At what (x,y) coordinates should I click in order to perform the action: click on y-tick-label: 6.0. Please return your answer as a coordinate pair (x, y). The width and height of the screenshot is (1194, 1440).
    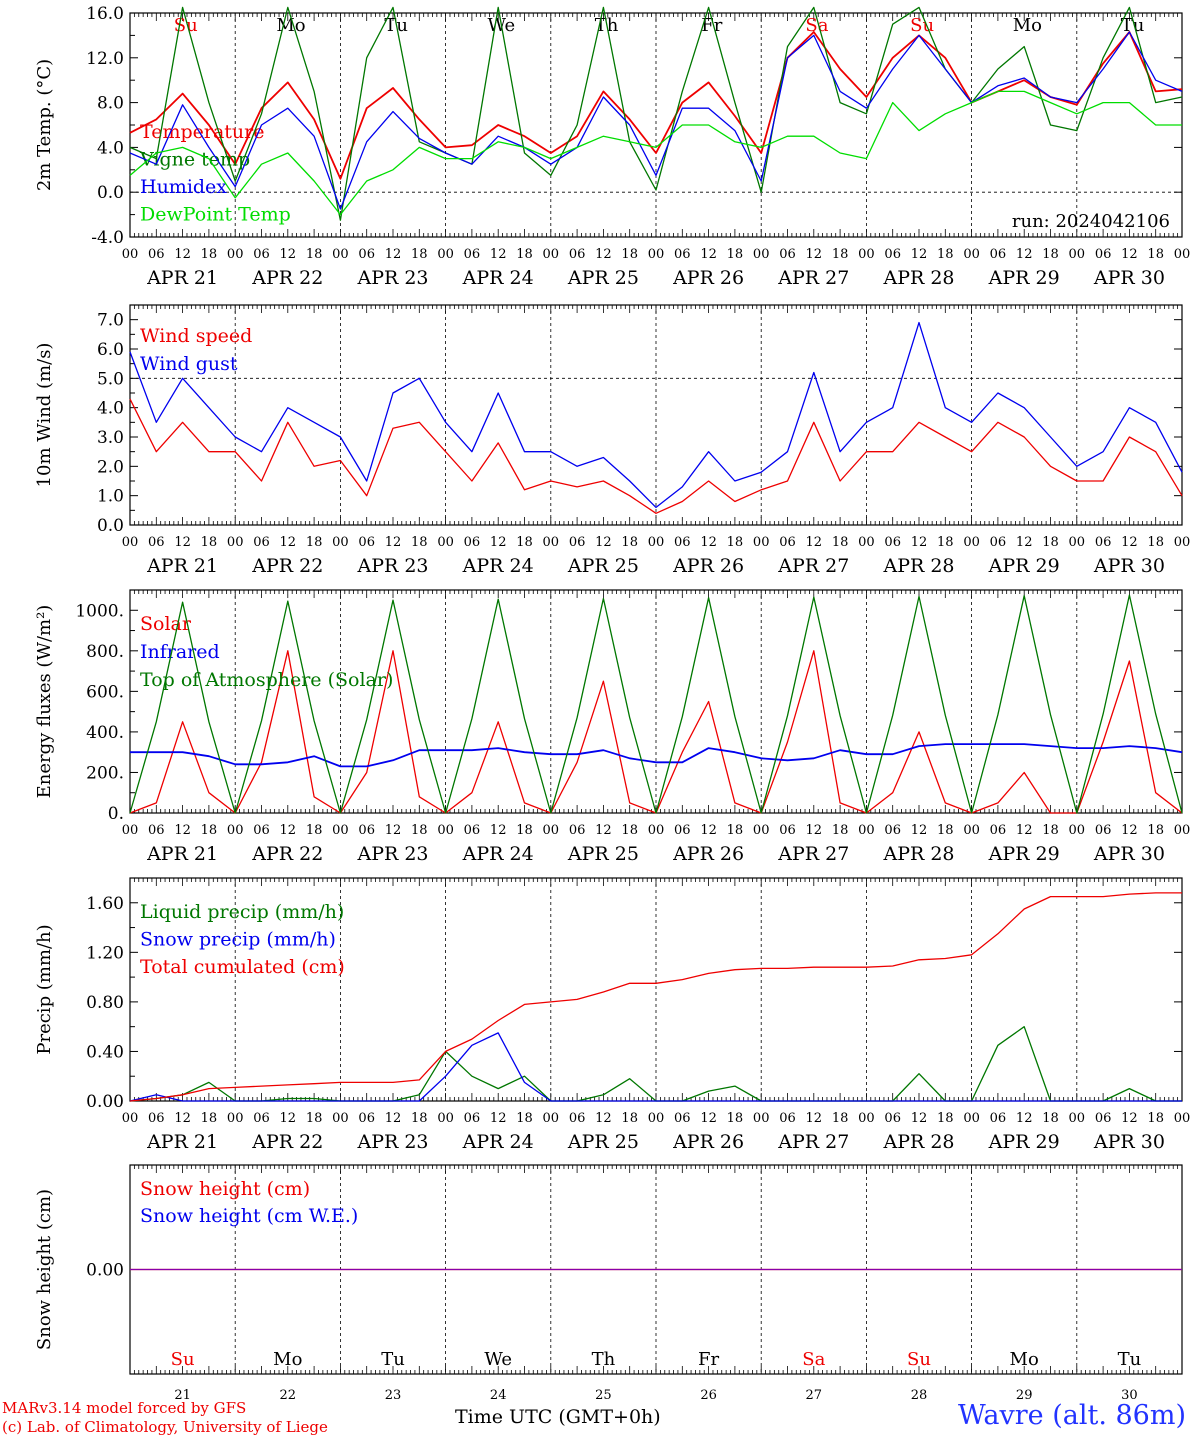
    Looking at the image, I should click on (110, 350).